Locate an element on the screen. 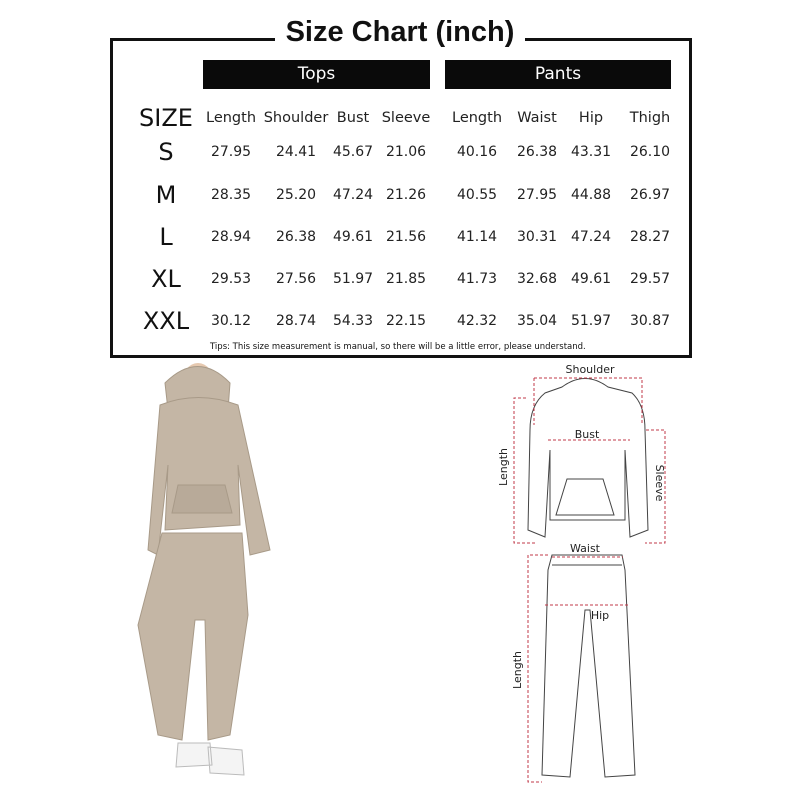  table-cell: 21.85 is located at coordinates (406, 279).